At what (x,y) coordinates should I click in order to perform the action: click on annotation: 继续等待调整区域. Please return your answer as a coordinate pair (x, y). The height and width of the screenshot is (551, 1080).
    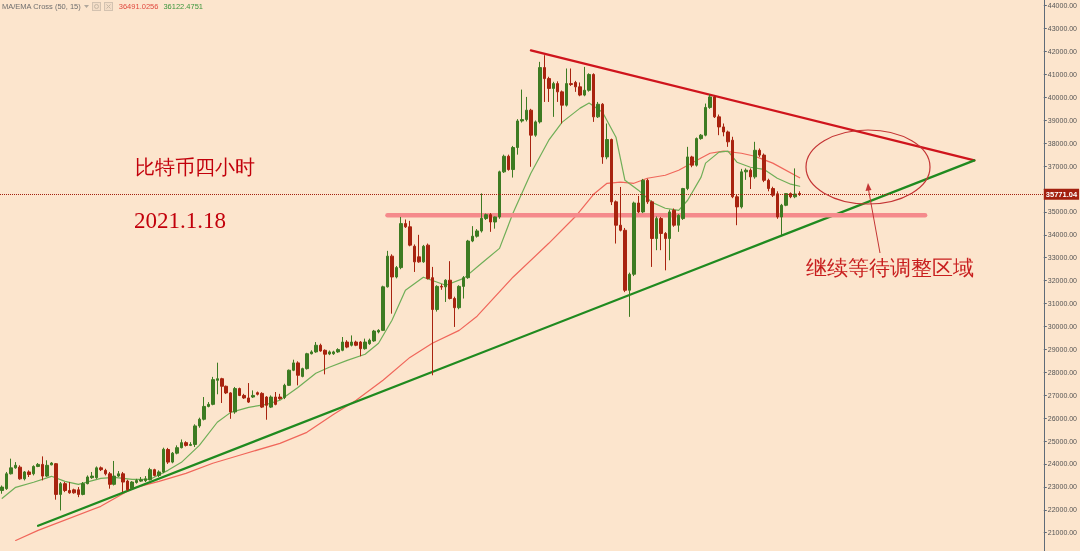
    Looking at the image, I should click on (890, 268).